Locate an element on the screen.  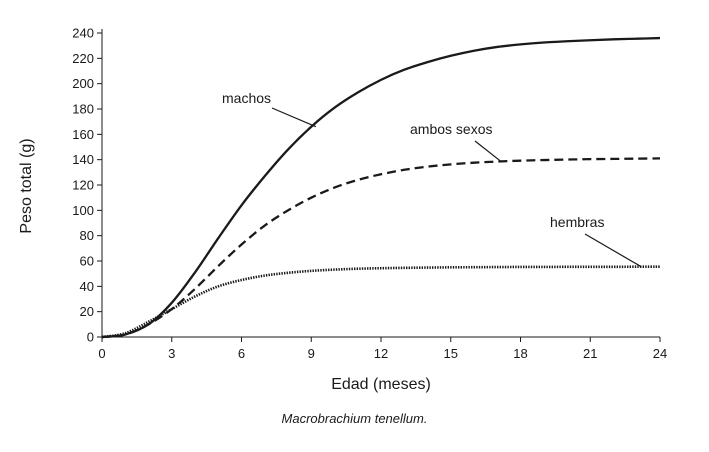
x-axis-title: Edad (meses) is located at coordinates (381, 384).